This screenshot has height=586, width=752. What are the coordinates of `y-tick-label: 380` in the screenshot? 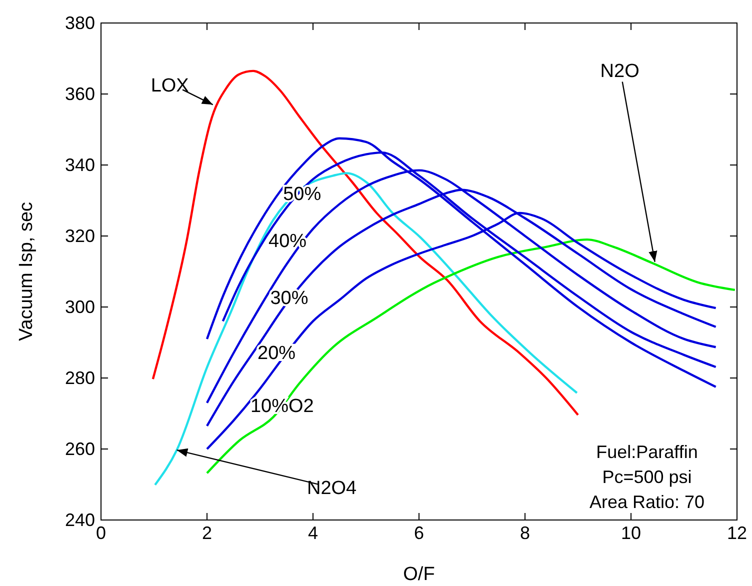 It's located at (79, 22).